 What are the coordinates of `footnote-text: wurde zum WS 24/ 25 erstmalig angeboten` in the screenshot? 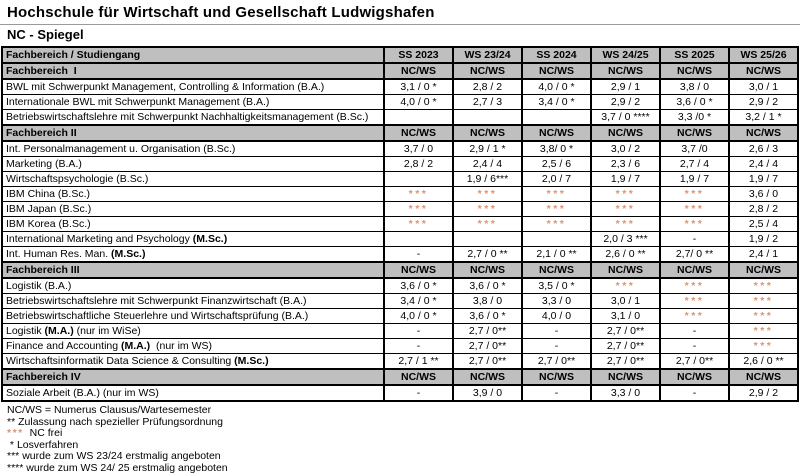 It's located at (127, 467).